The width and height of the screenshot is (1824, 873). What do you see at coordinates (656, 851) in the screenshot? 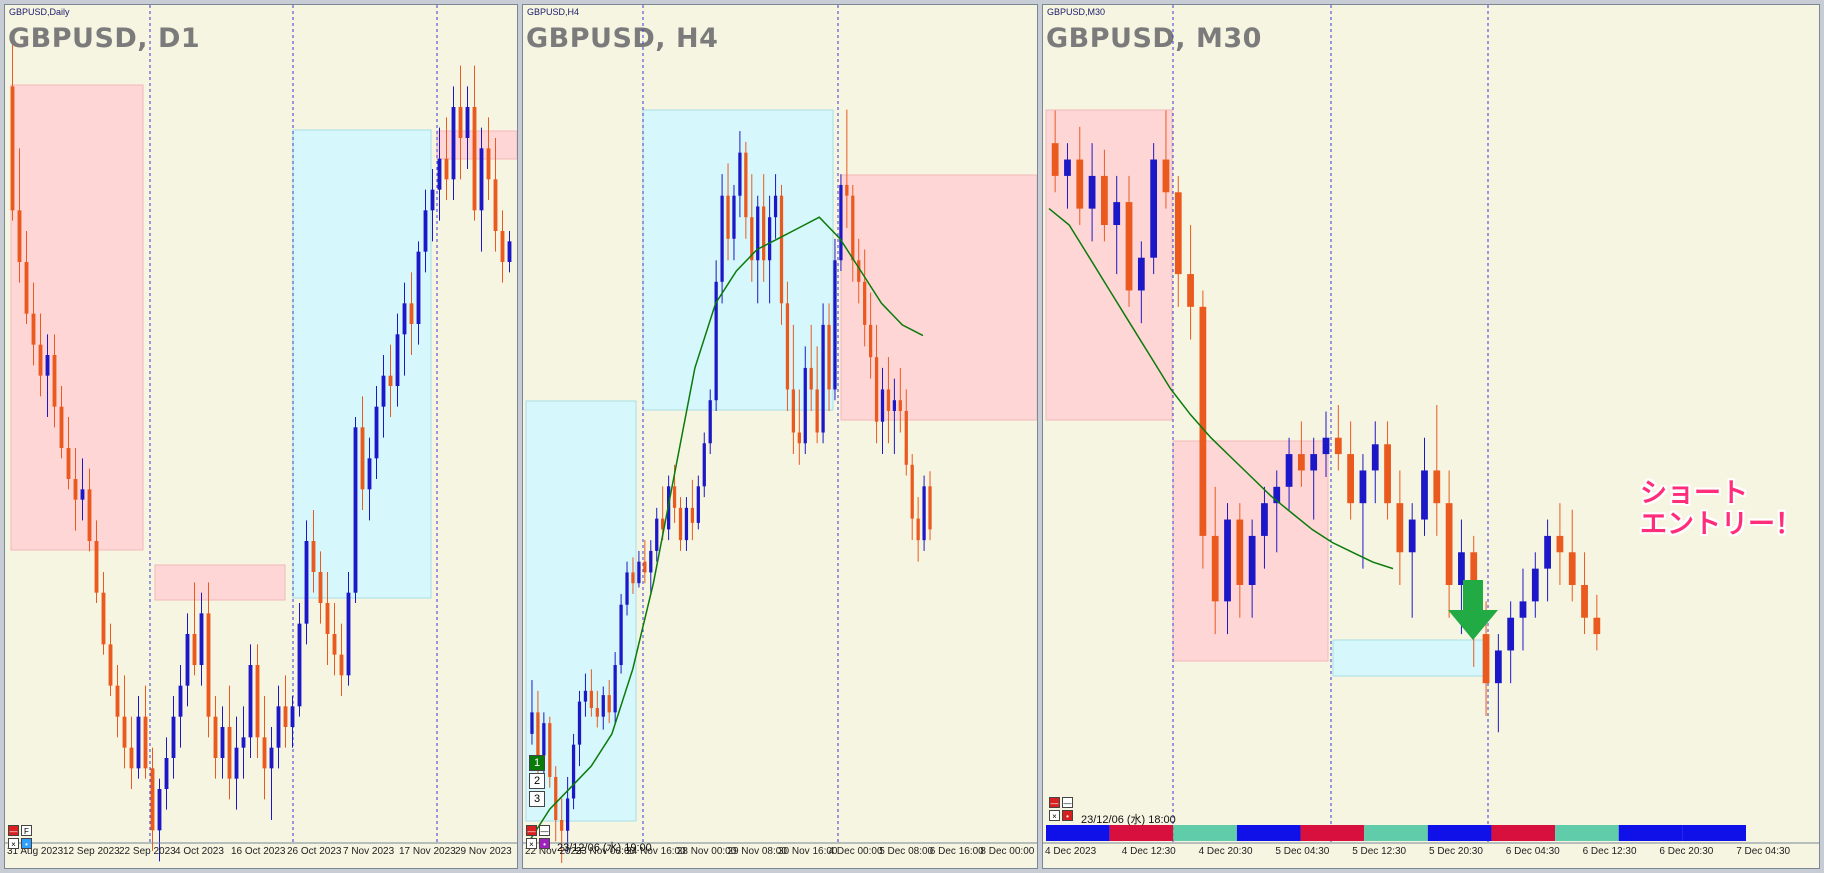
I see `x-tick-label: 24 Nov 16:00` at bounding box center [656, 851].